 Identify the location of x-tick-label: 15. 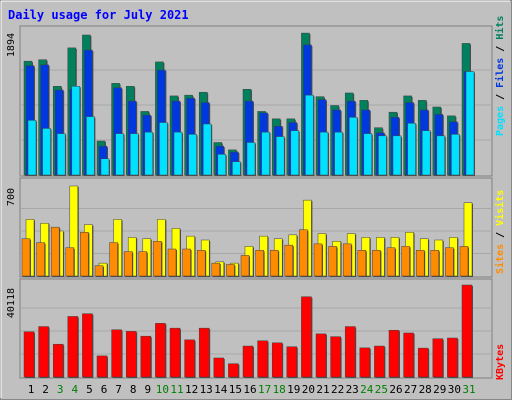
(235, 389).